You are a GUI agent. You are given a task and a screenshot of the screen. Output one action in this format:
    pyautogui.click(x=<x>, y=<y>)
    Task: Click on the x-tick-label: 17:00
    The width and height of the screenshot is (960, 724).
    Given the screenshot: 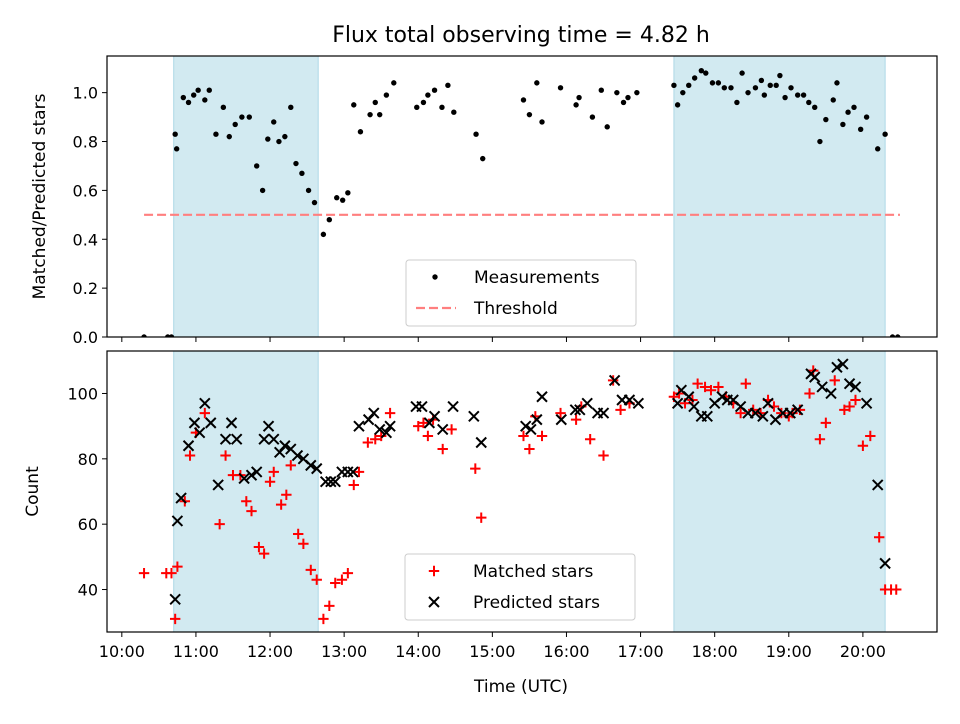 What is the action you would take?
    pyautogui.click(x=641, y=651)
    